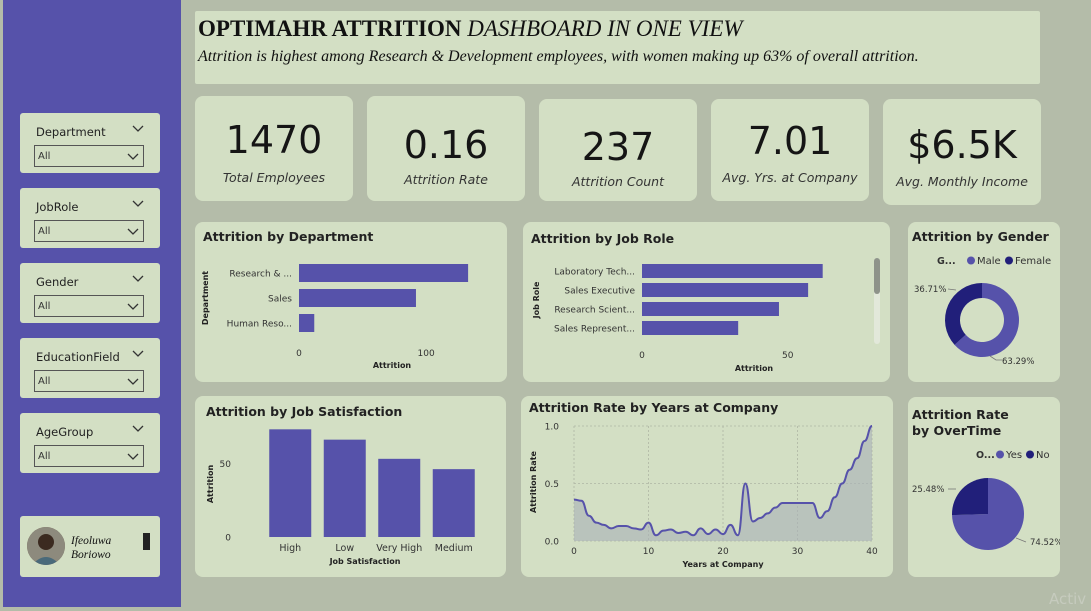 The width and height of the screenshot is (1091, 611). I want to click on data-label: 25.48%, so click(928, 490).